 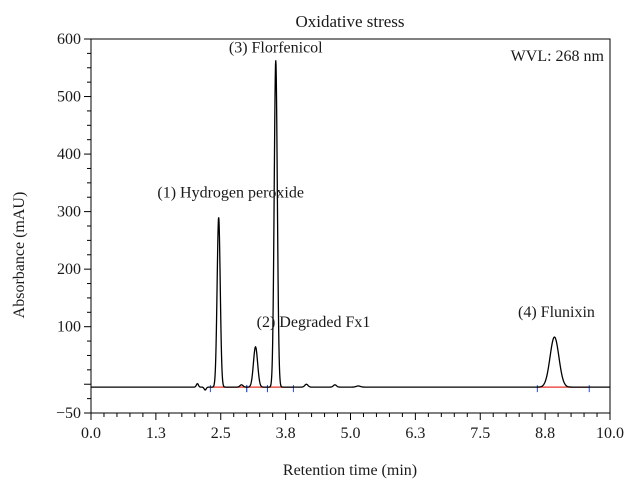 What do you see at coordinates (286, 433) in the screenshot?
I see `x-tick-label: 3.8` at bounding box center [286, 433].